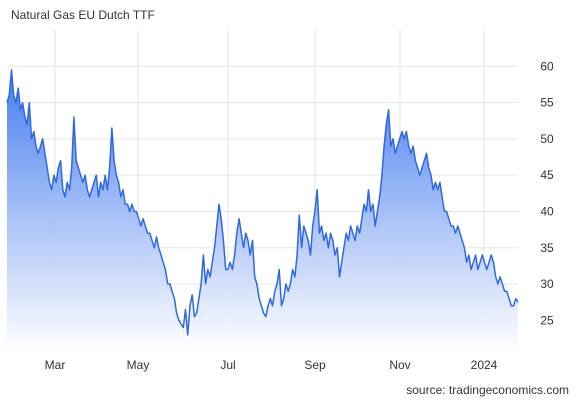 This screenshot has width=577, height=400. Describe the element at coordinates (547, 320) in the screenshot. I see `y-tick-label: 25` at that location.